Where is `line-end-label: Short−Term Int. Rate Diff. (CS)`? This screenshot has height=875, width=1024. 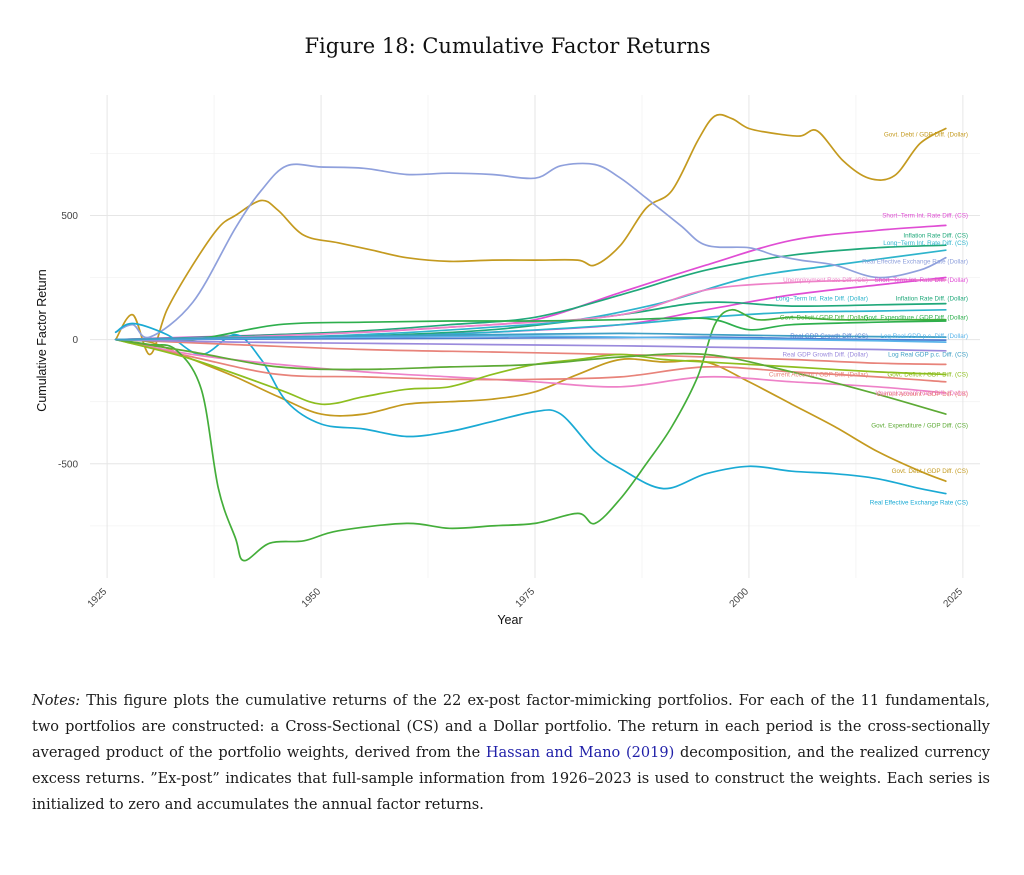
line-end-label: Short−Term Int. Rate Diff. (CS) is located at coordinates (925, 215).